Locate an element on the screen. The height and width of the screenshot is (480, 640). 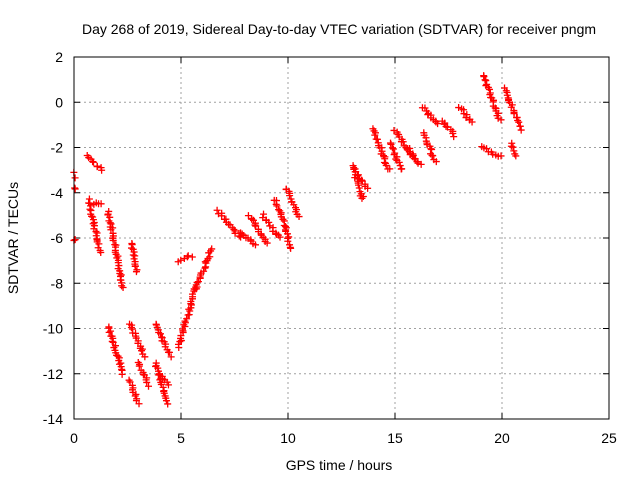
x-tick-label: 0 is located at coordinates (74, 438).